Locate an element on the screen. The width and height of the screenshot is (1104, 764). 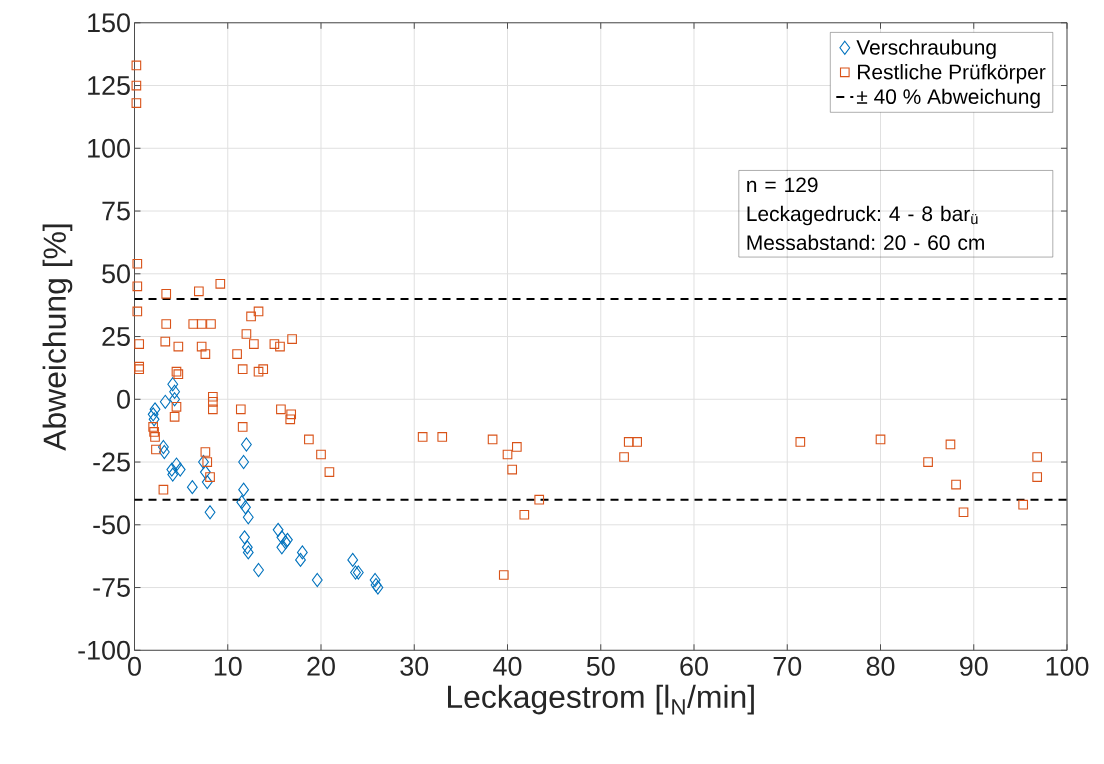
y-tick-label: 50 is located at coordinates (116, 274).